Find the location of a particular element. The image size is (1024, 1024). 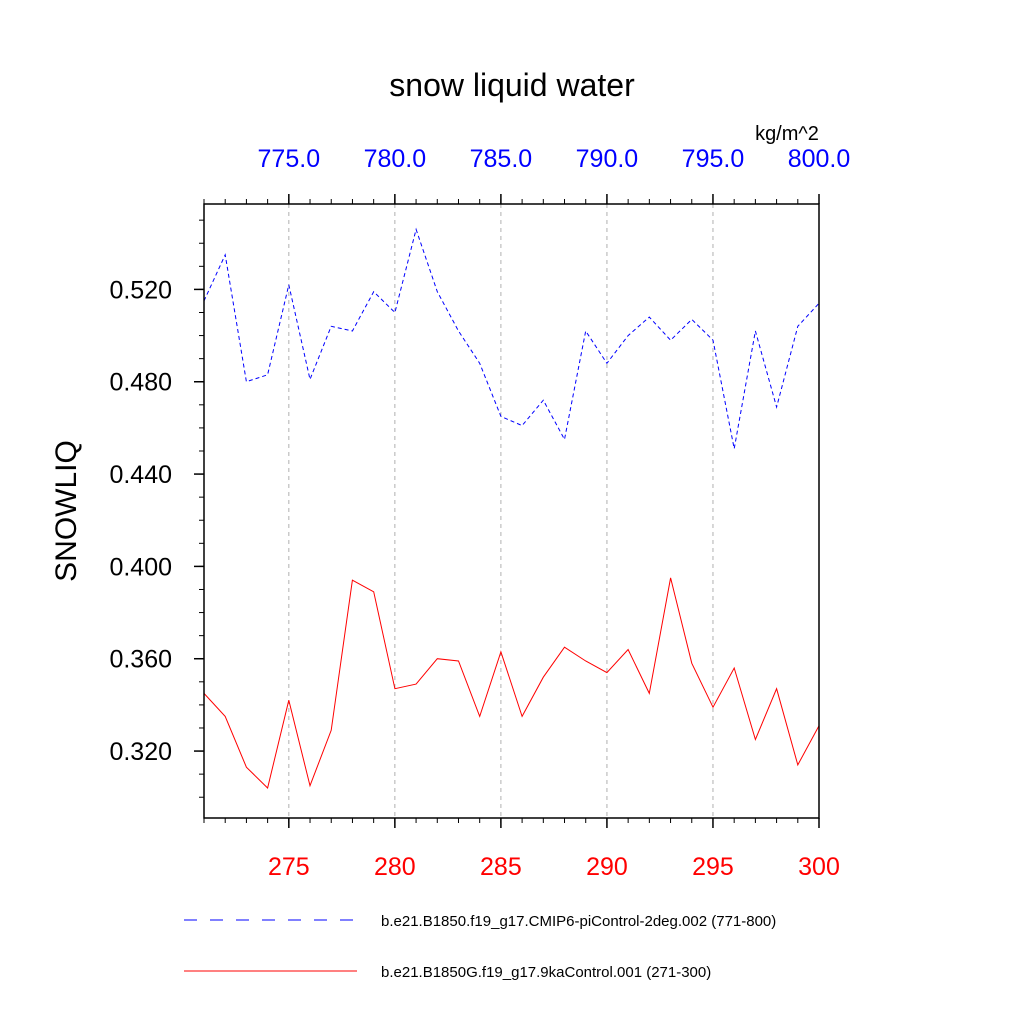

y-tick-label: 0.400 is located at coordinates (140, 567).